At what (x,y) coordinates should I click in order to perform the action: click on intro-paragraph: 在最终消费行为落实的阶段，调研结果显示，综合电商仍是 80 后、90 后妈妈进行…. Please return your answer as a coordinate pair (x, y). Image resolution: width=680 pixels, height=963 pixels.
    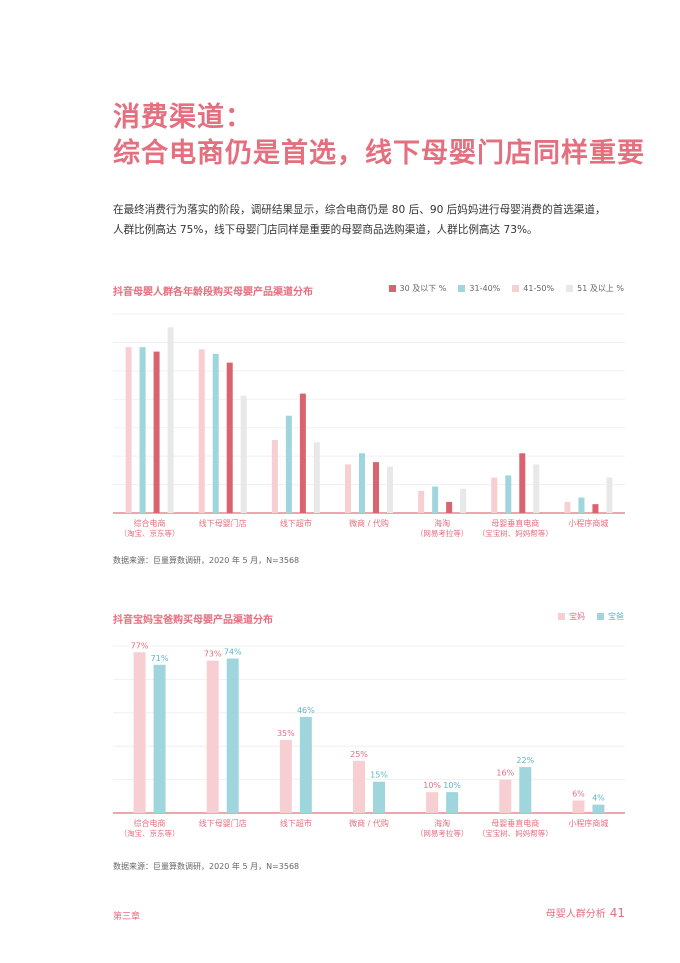
    Looking at the image, I should click on (373, 220).